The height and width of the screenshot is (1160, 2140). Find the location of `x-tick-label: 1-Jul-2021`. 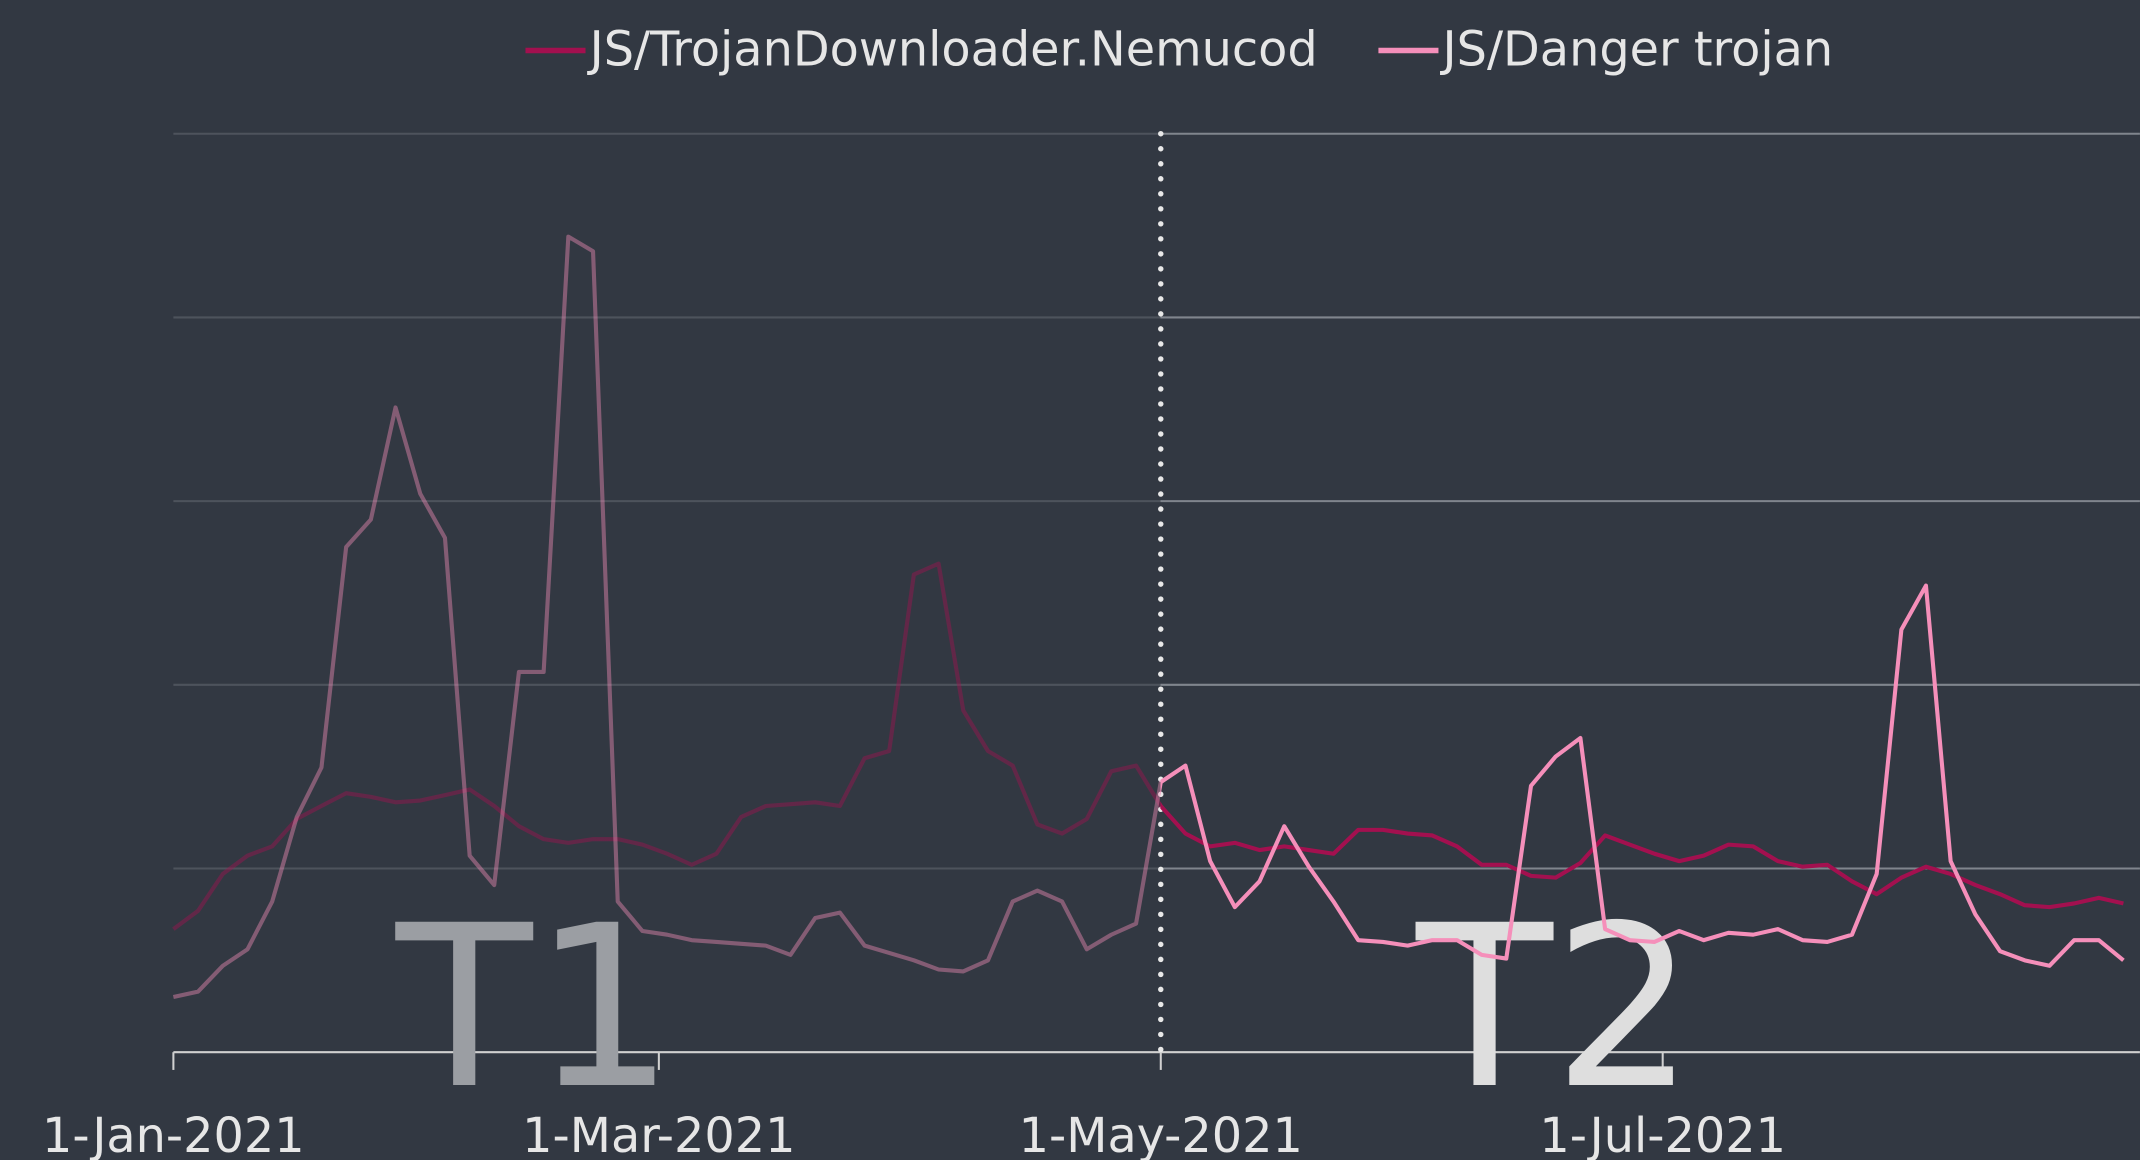

x-tick-label: 1-Jul-2021 is located at coordinates (1662, 1134).